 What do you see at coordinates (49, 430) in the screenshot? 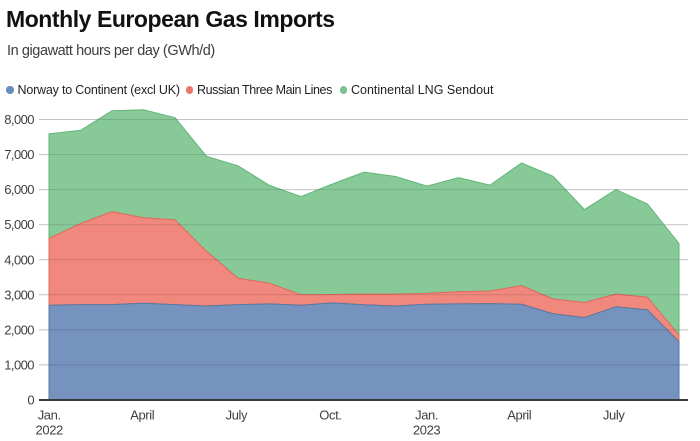
I see `svg-text: 2022` at bounding box center [49, 430].